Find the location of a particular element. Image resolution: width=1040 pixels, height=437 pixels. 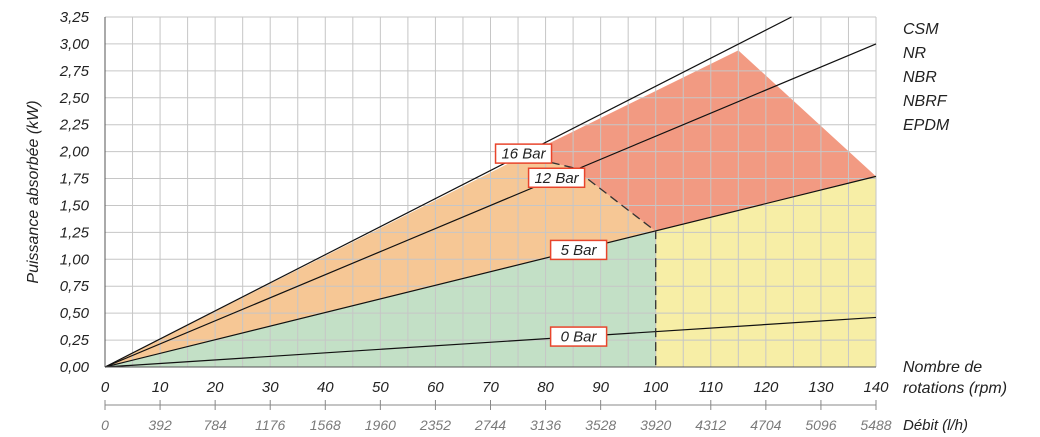

limit-curve is located at coordinates (590, 261).